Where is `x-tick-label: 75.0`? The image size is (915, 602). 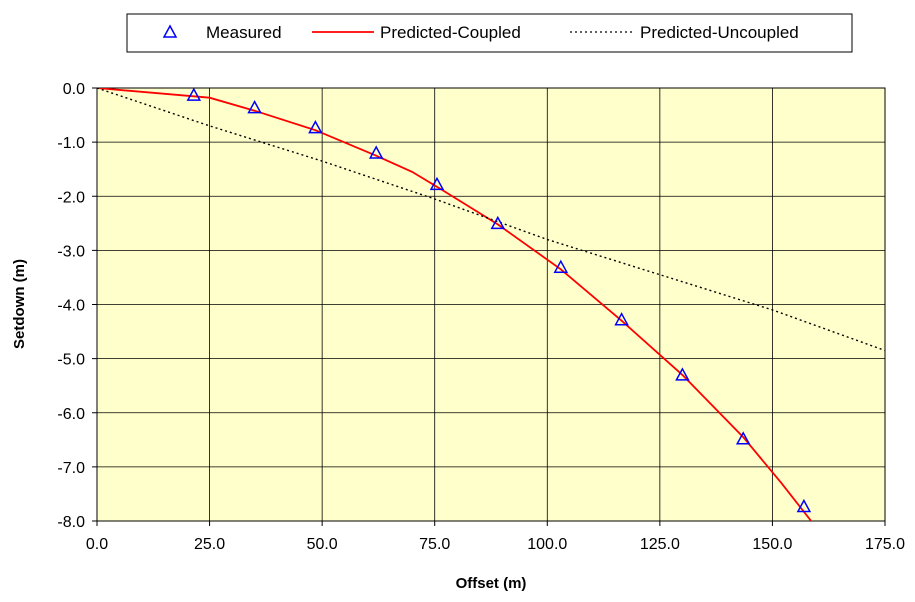 x-tick-label: 75.0 is located at coordinates (434, 544).